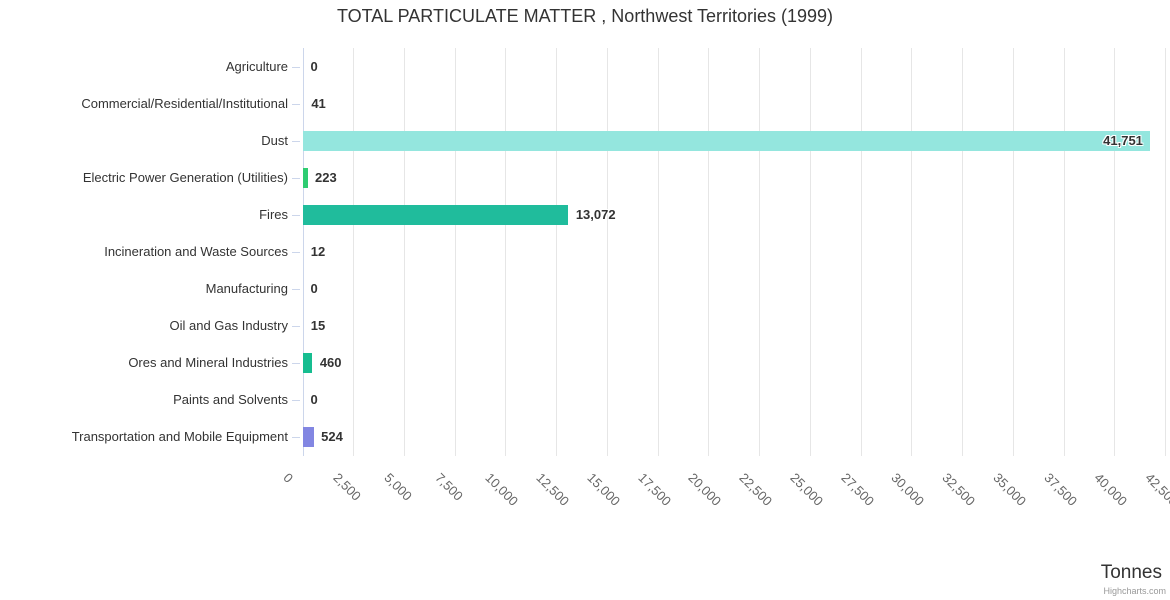 The image size is (1170, 600). What do you see at coordinates (308, 437) in the screenshot?
I see `bar-transportation-and-mobile-equipment` at bounding box center [308, 437].